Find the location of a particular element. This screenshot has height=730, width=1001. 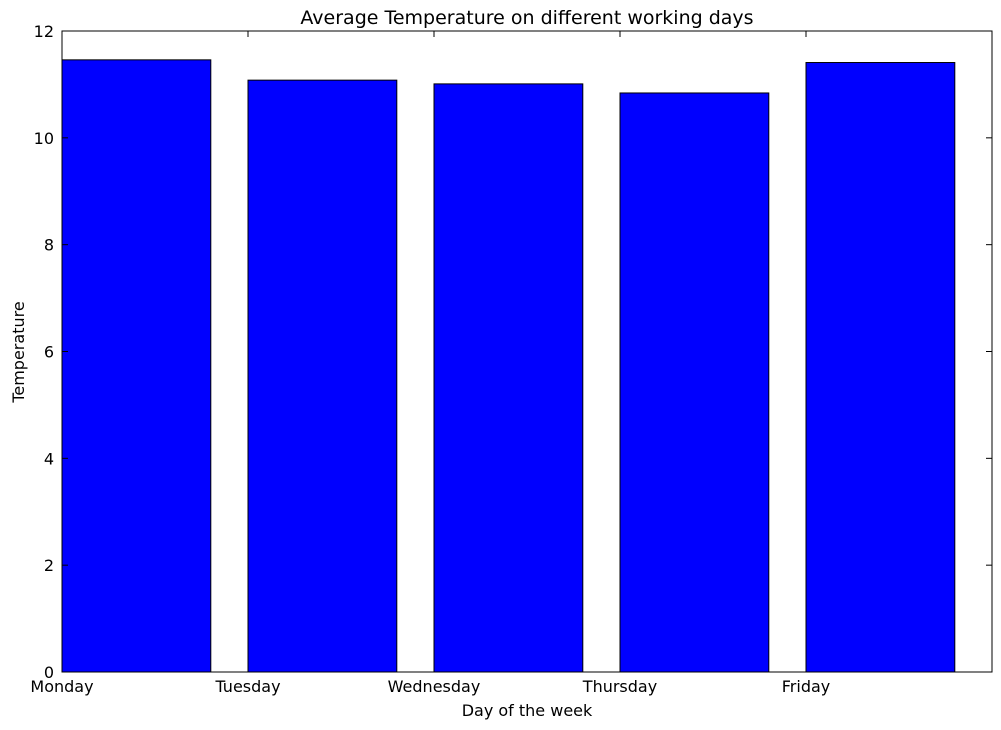

bar-wednesday is located at coordinates (508, 378).